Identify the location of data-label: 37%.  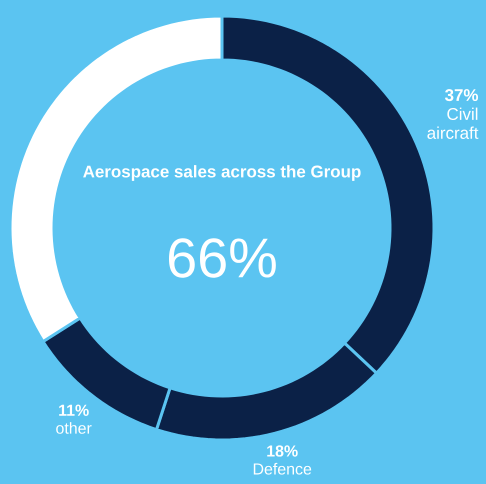
(461, 95).